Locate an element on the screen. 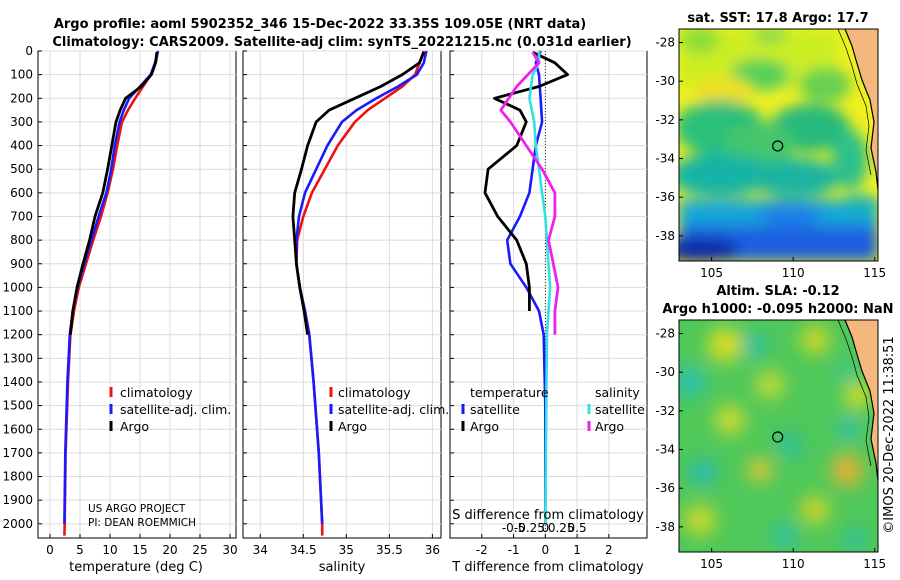 The width and height of the screenshot is (900, 580). salinity-x-ticks: 34 34.5 35 35.5 36 is located at coordinates (346, 545).